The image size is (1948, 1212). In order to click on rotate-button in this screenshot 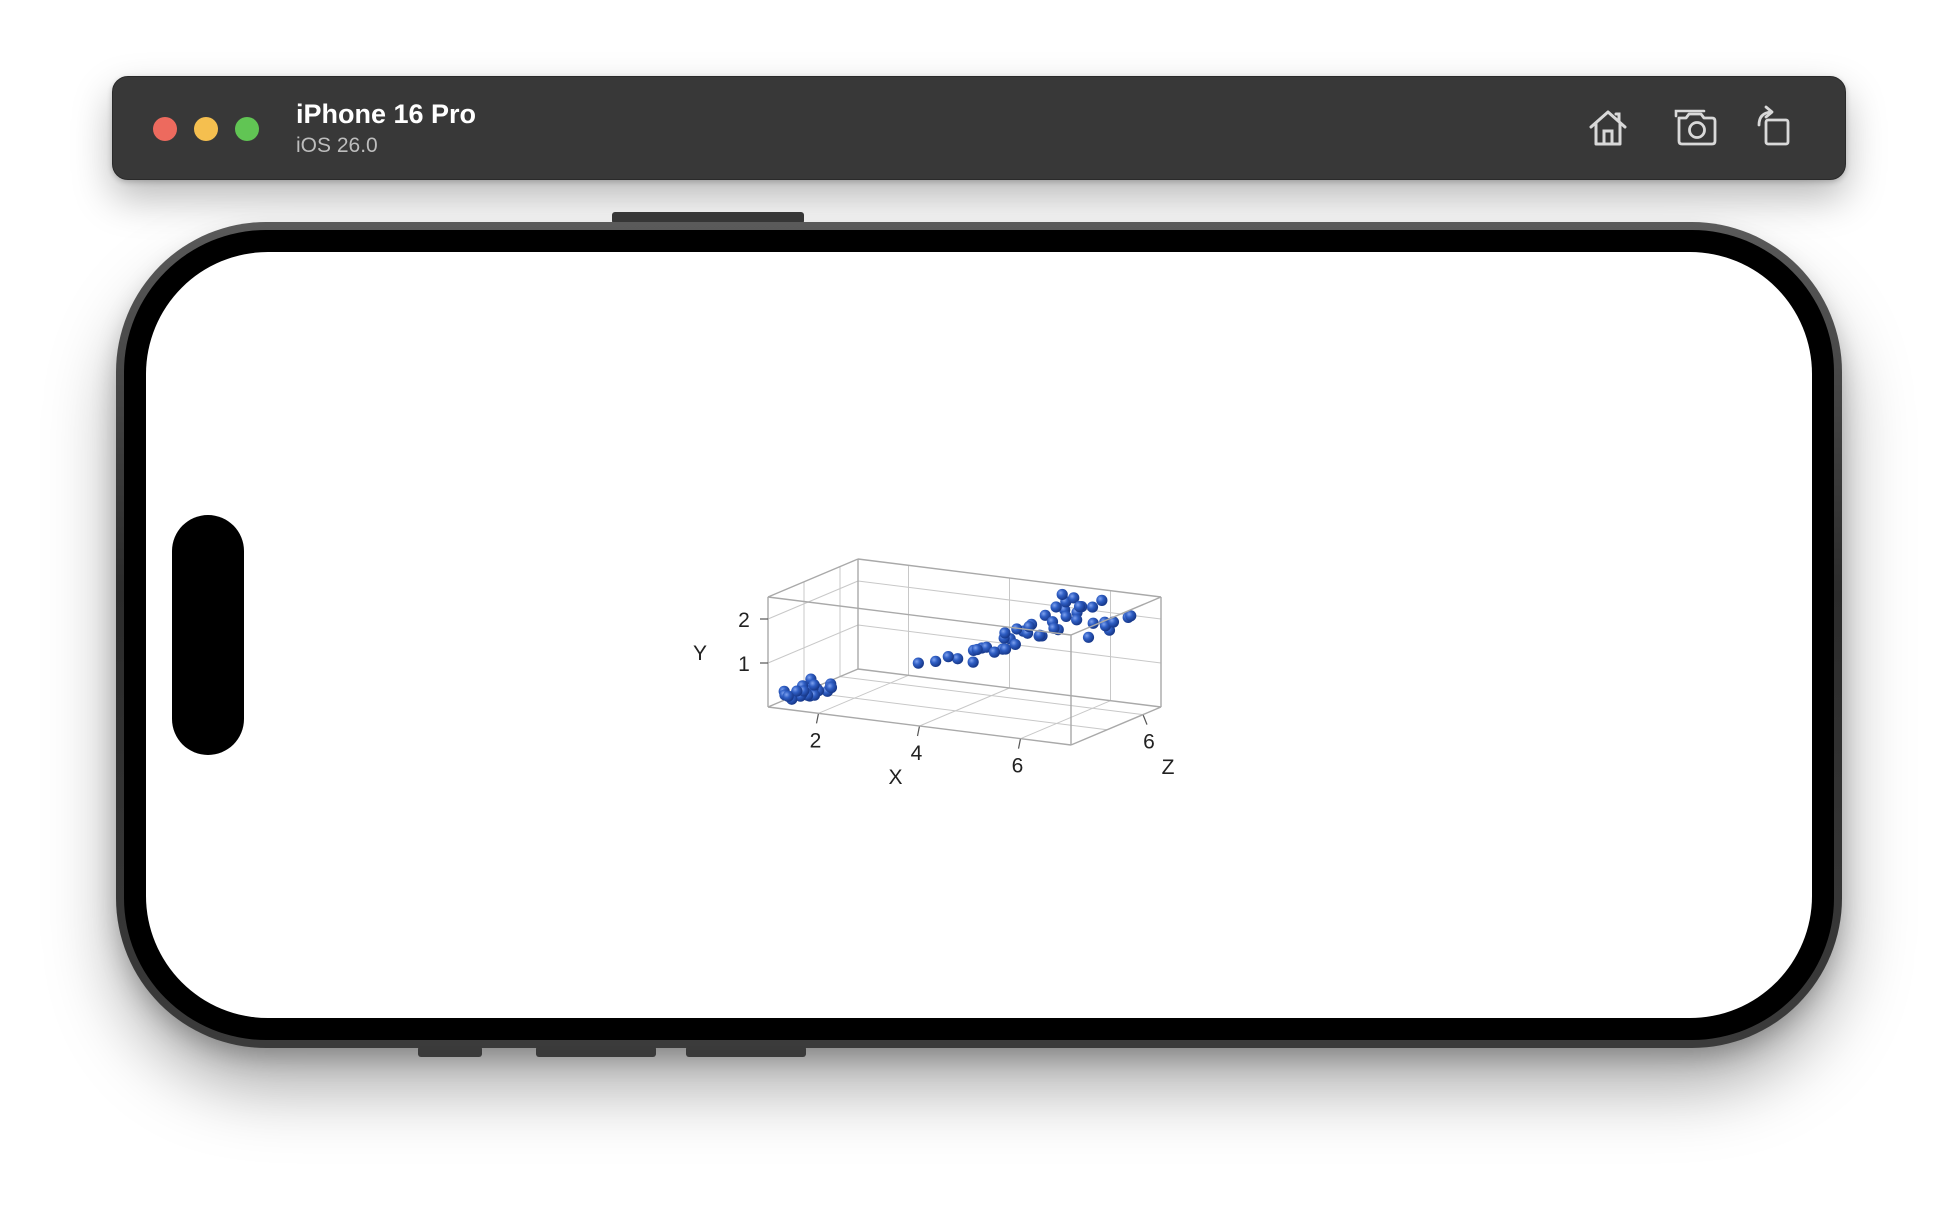, I will do `click(1774, 128)`.